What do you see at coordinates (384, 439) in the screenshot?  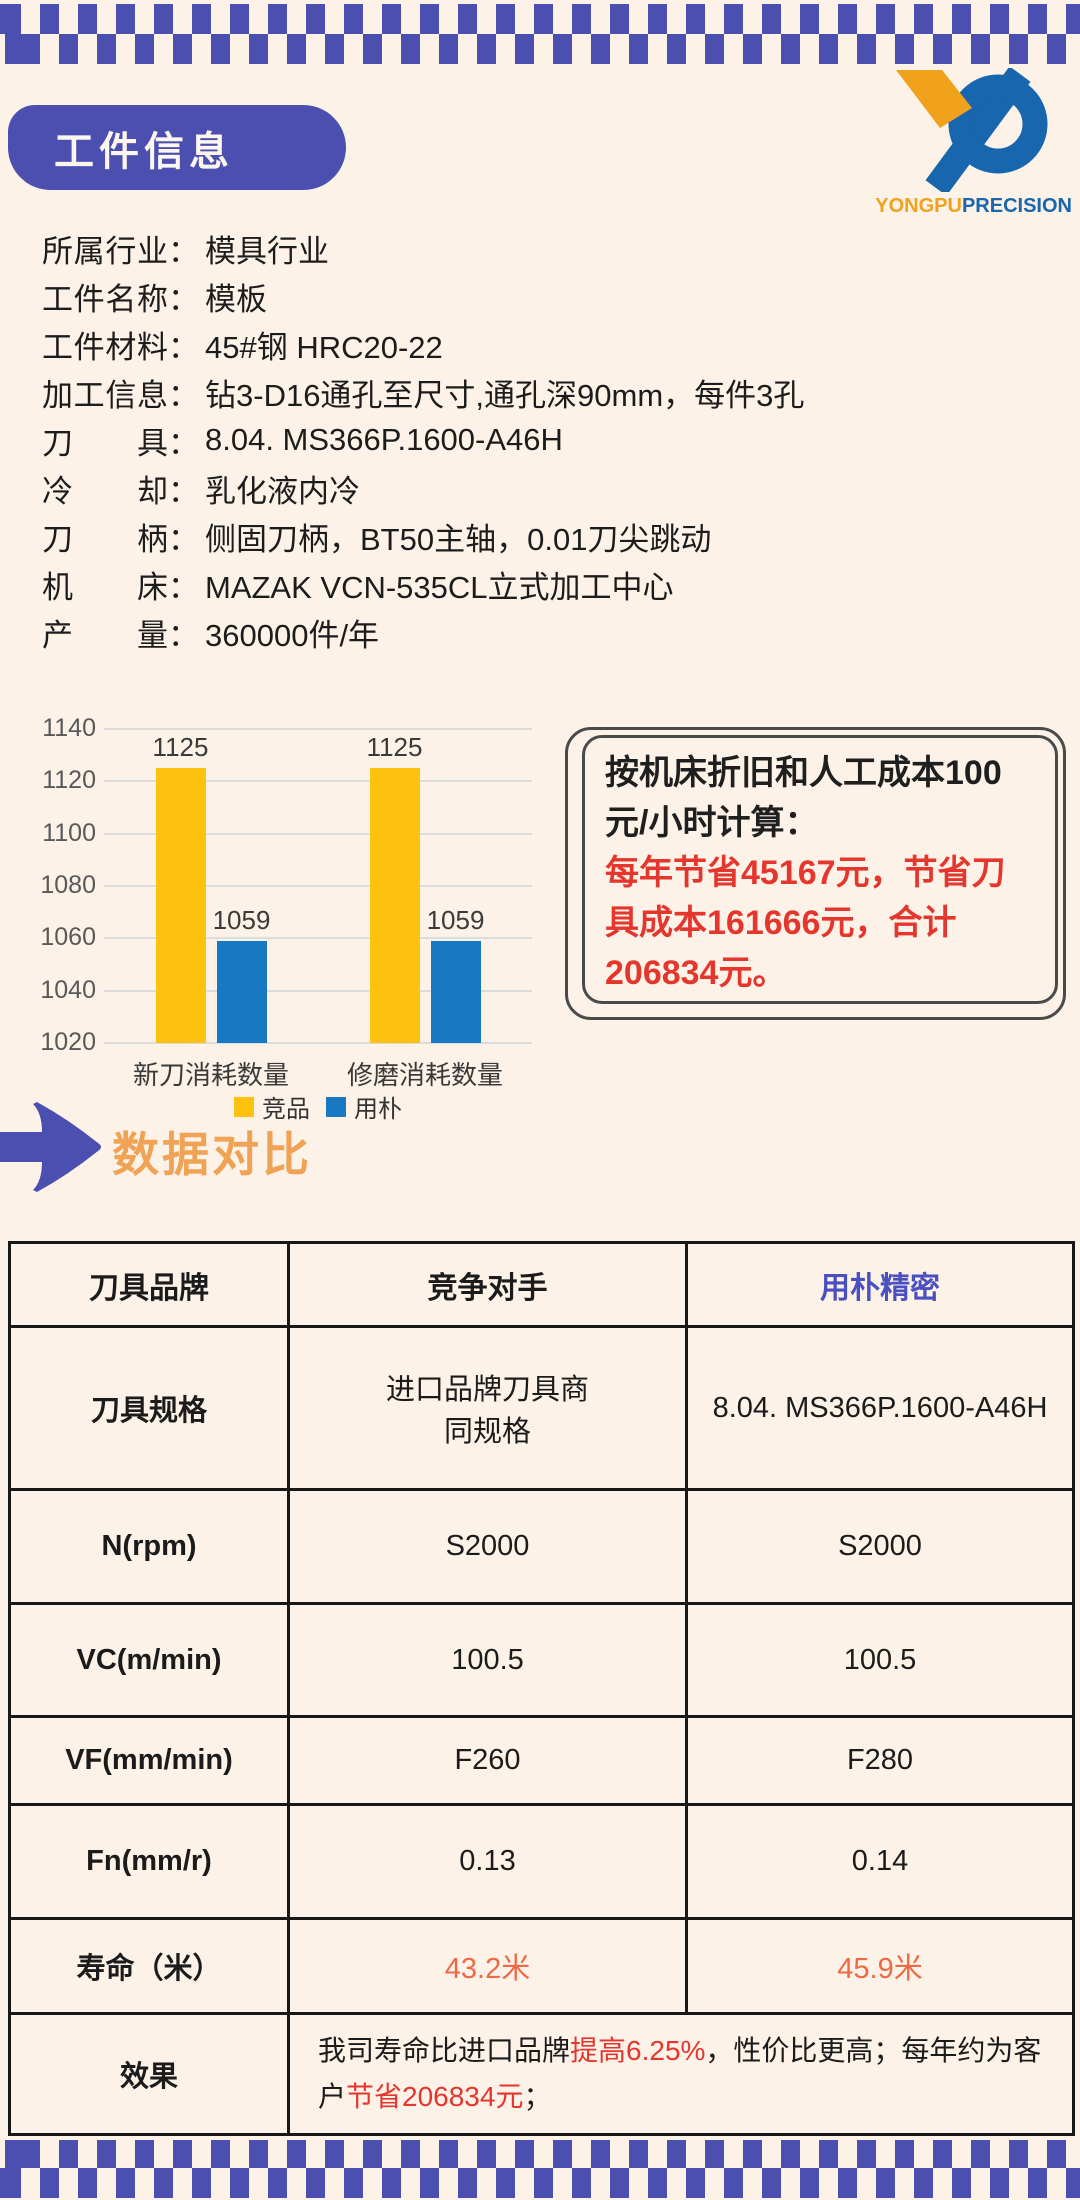 I see `info-value: 8.04. MS366P.1600-A46H` at bounding box center [384, 439].